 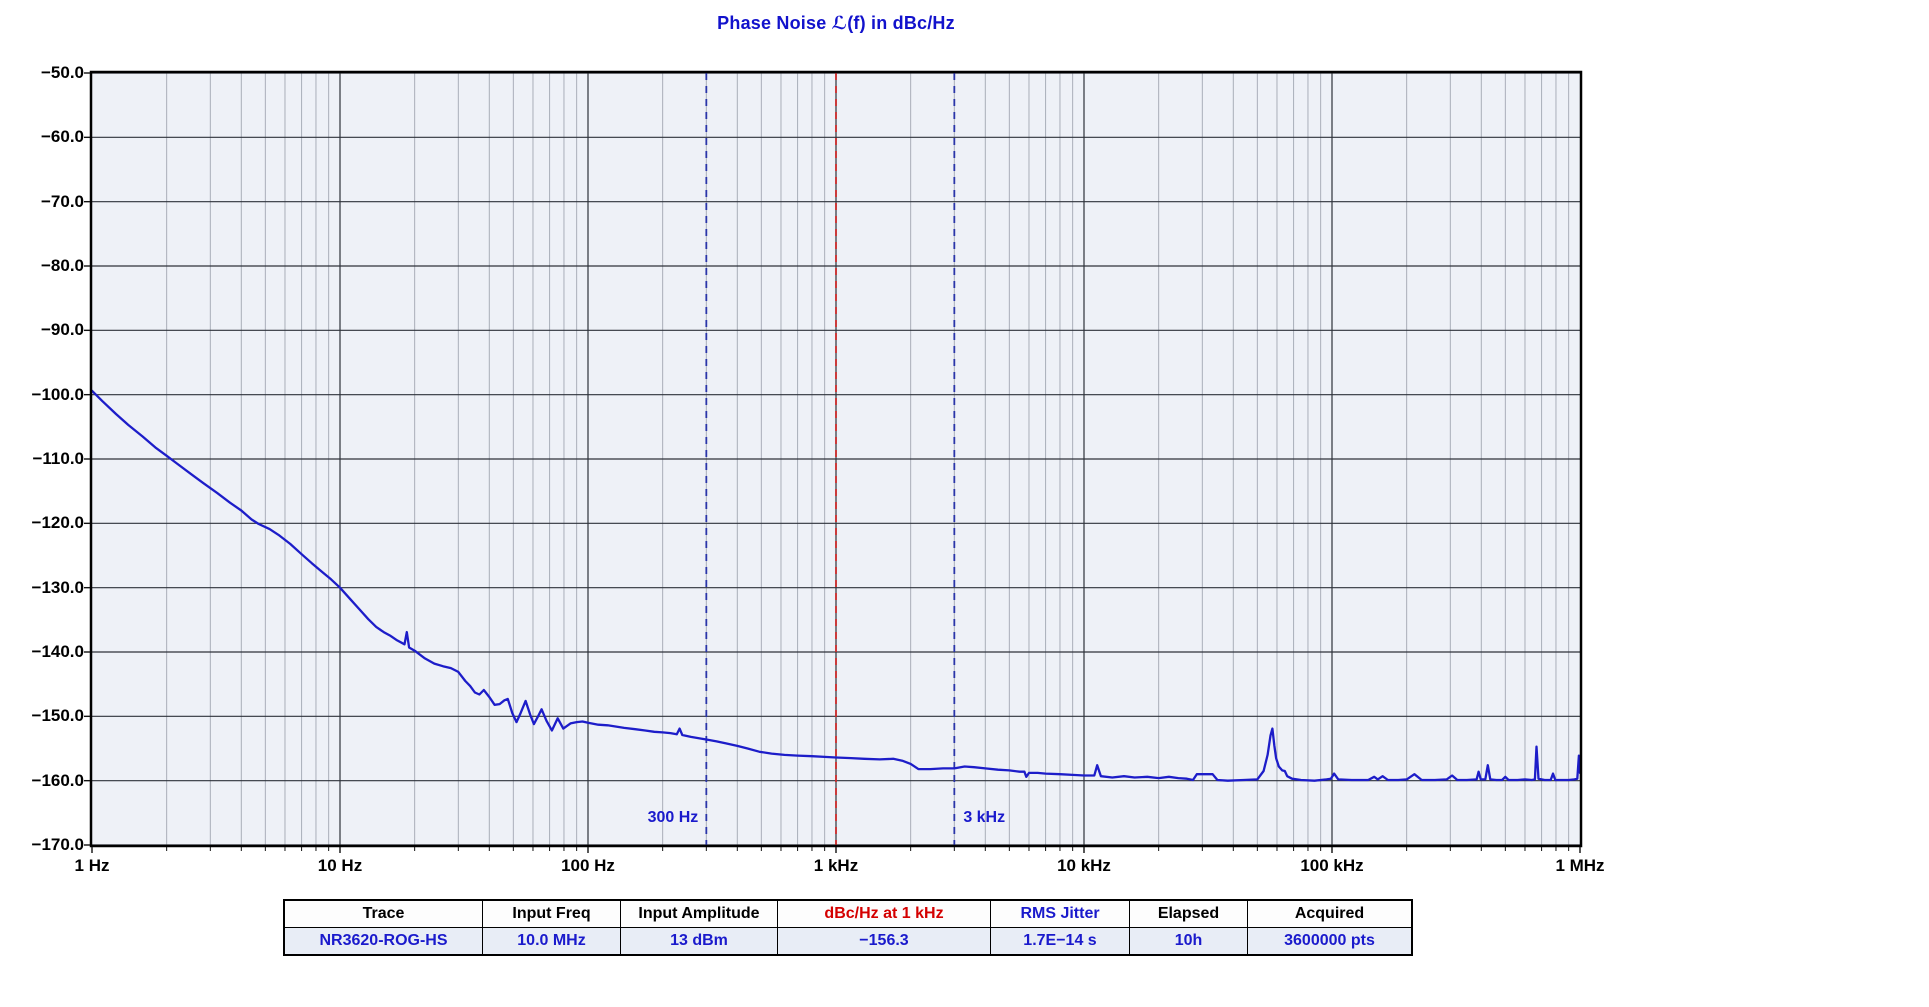 What do you see at coordinates (1060, 913) in the screenshot?
I see `table-header-rms-jitter: RMS Jitter` at bounding box center [1060, 913].